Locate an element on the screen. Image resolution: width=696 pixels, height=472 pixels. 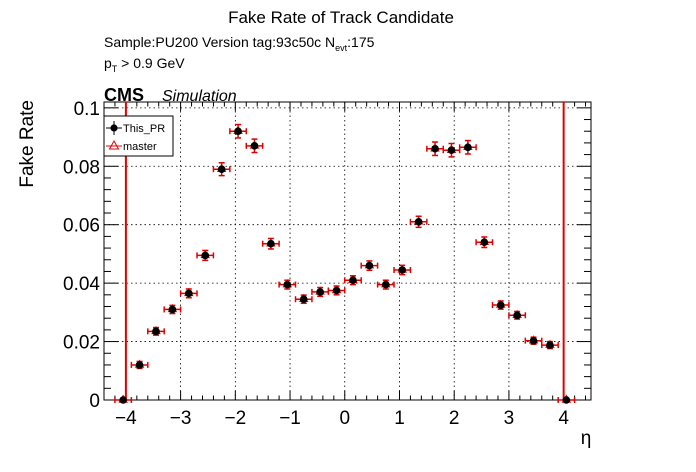
simulation-label: Simulation is located at coordinates (199, 96).